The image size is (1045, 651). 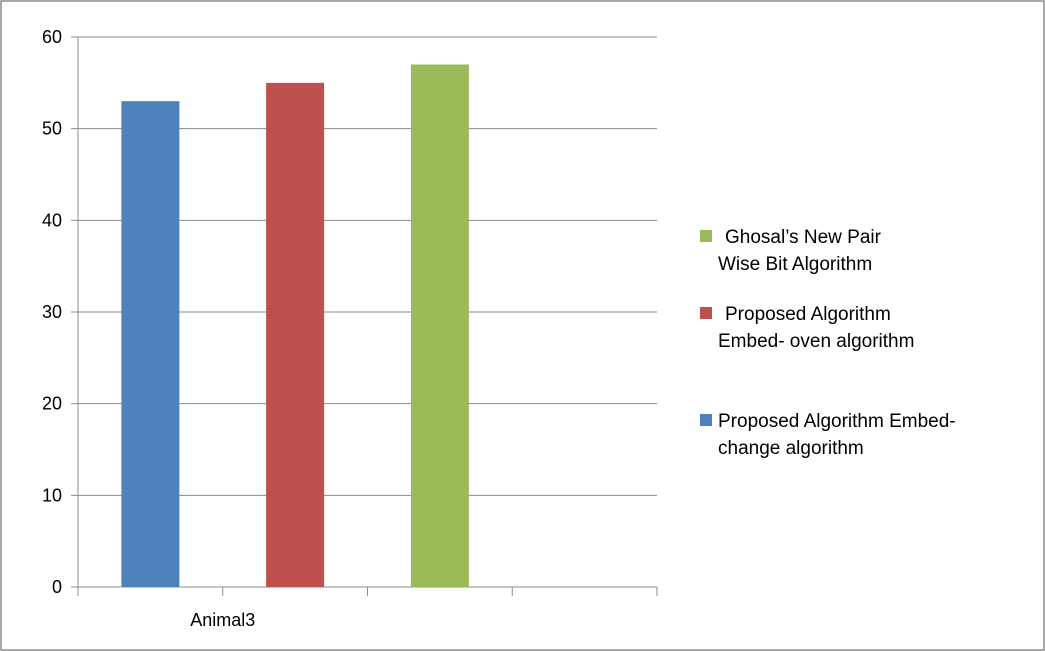 What do you see at coordinates (52, 495) in the screenshot?
I see `y-tick-label: 10` at bounding box center [52, 495].